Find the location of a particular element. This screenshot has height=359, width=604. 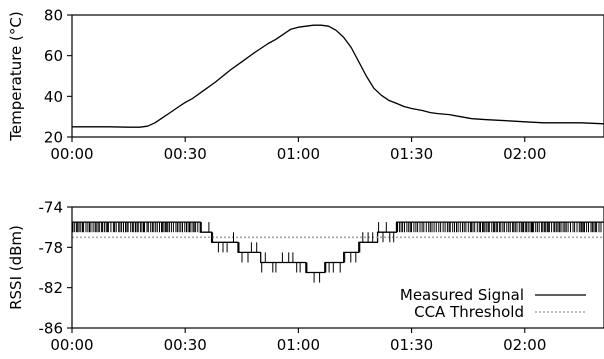

temperature-y-tick-label: 60 is located at coordinates (53, 56).